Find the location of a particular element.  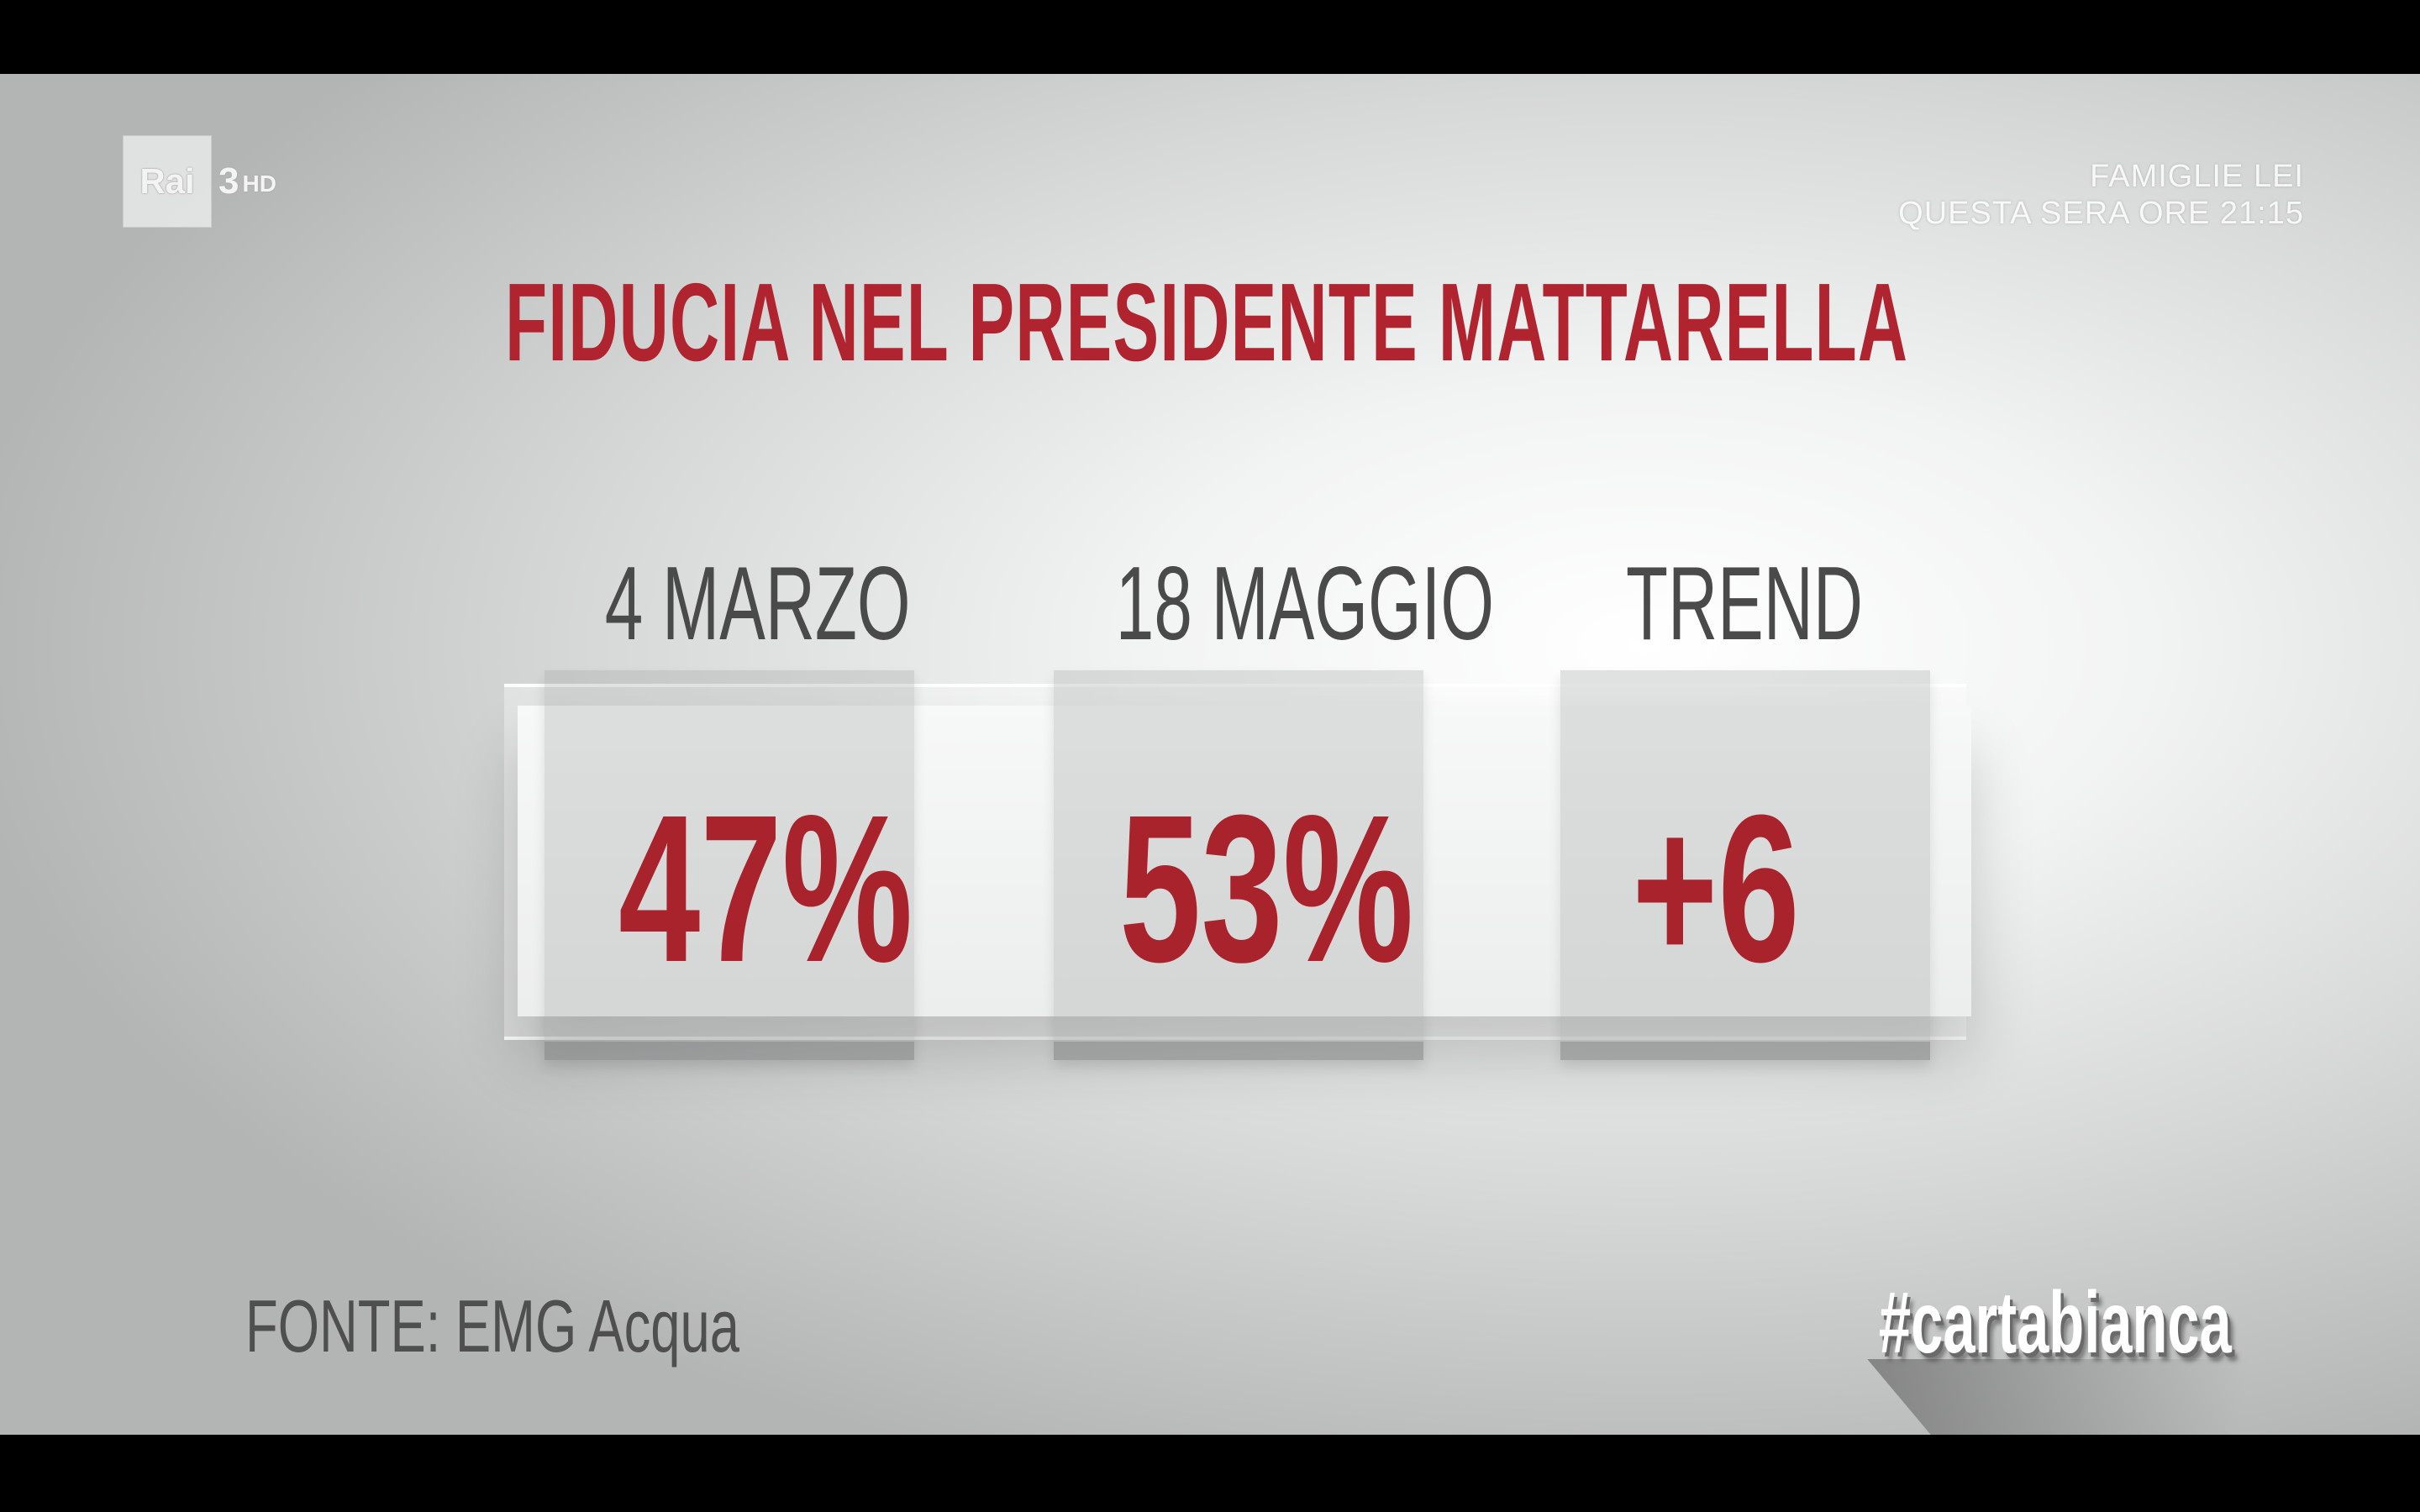

column-label-march: 4 MARZO is located at coordinates (757, 604).